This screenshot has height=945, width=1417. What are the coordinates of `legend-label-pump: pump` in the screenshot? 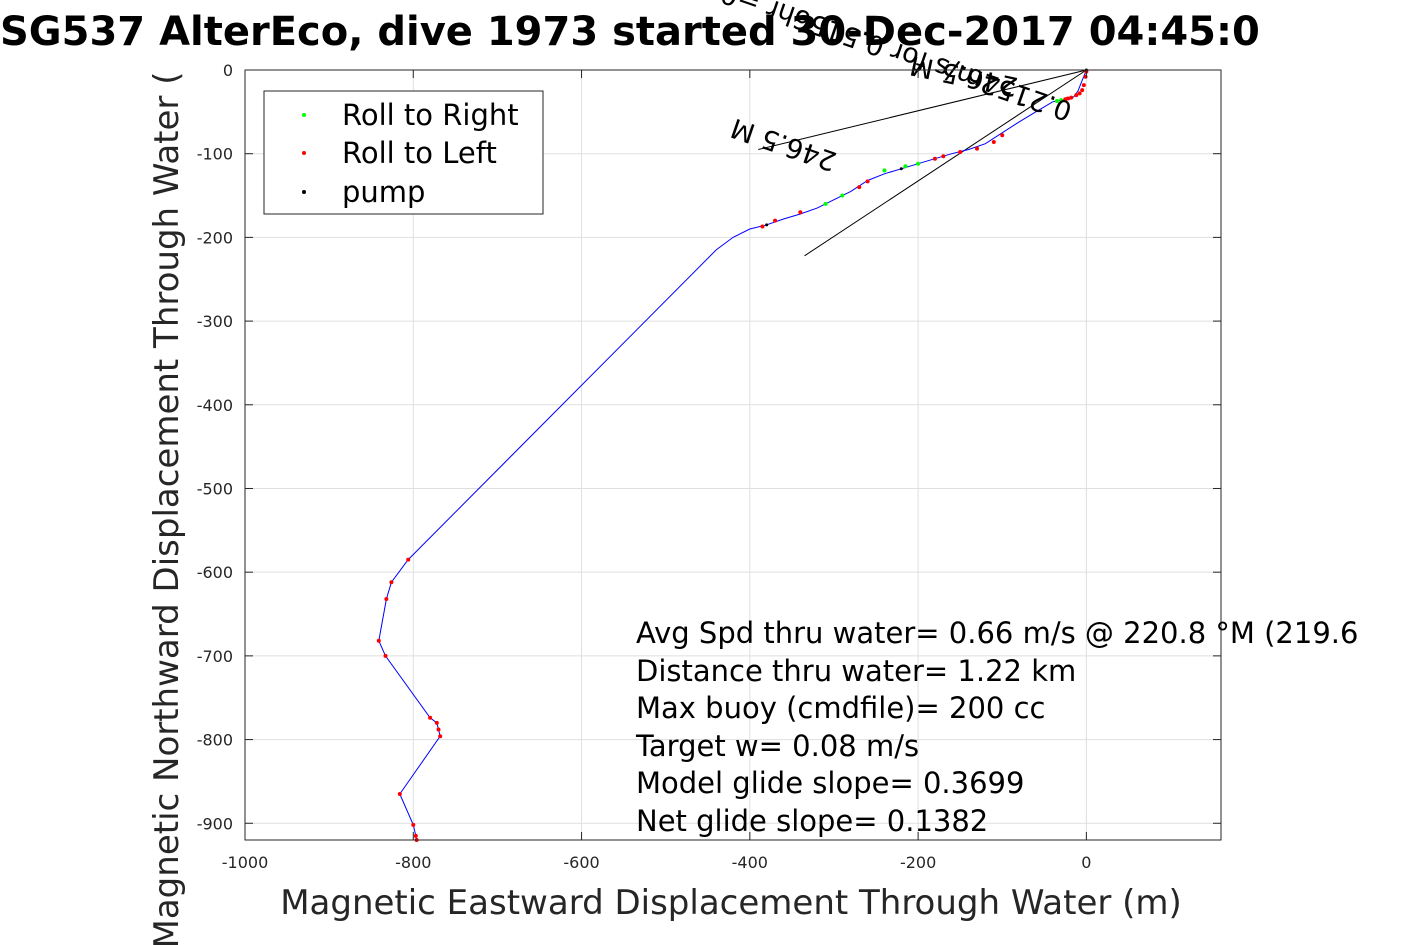 It's located at (383, 192).